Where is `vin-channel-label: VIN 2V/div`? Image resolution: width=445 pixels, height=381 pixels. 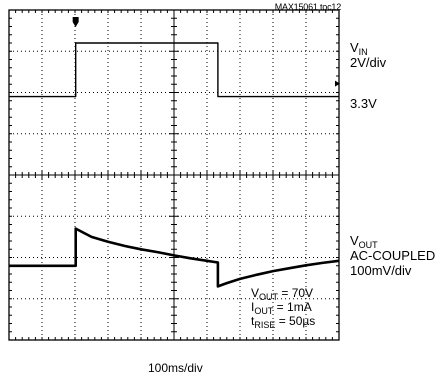 vin-channel-label: VIN 2V/div is located at coordinates (368, 55).